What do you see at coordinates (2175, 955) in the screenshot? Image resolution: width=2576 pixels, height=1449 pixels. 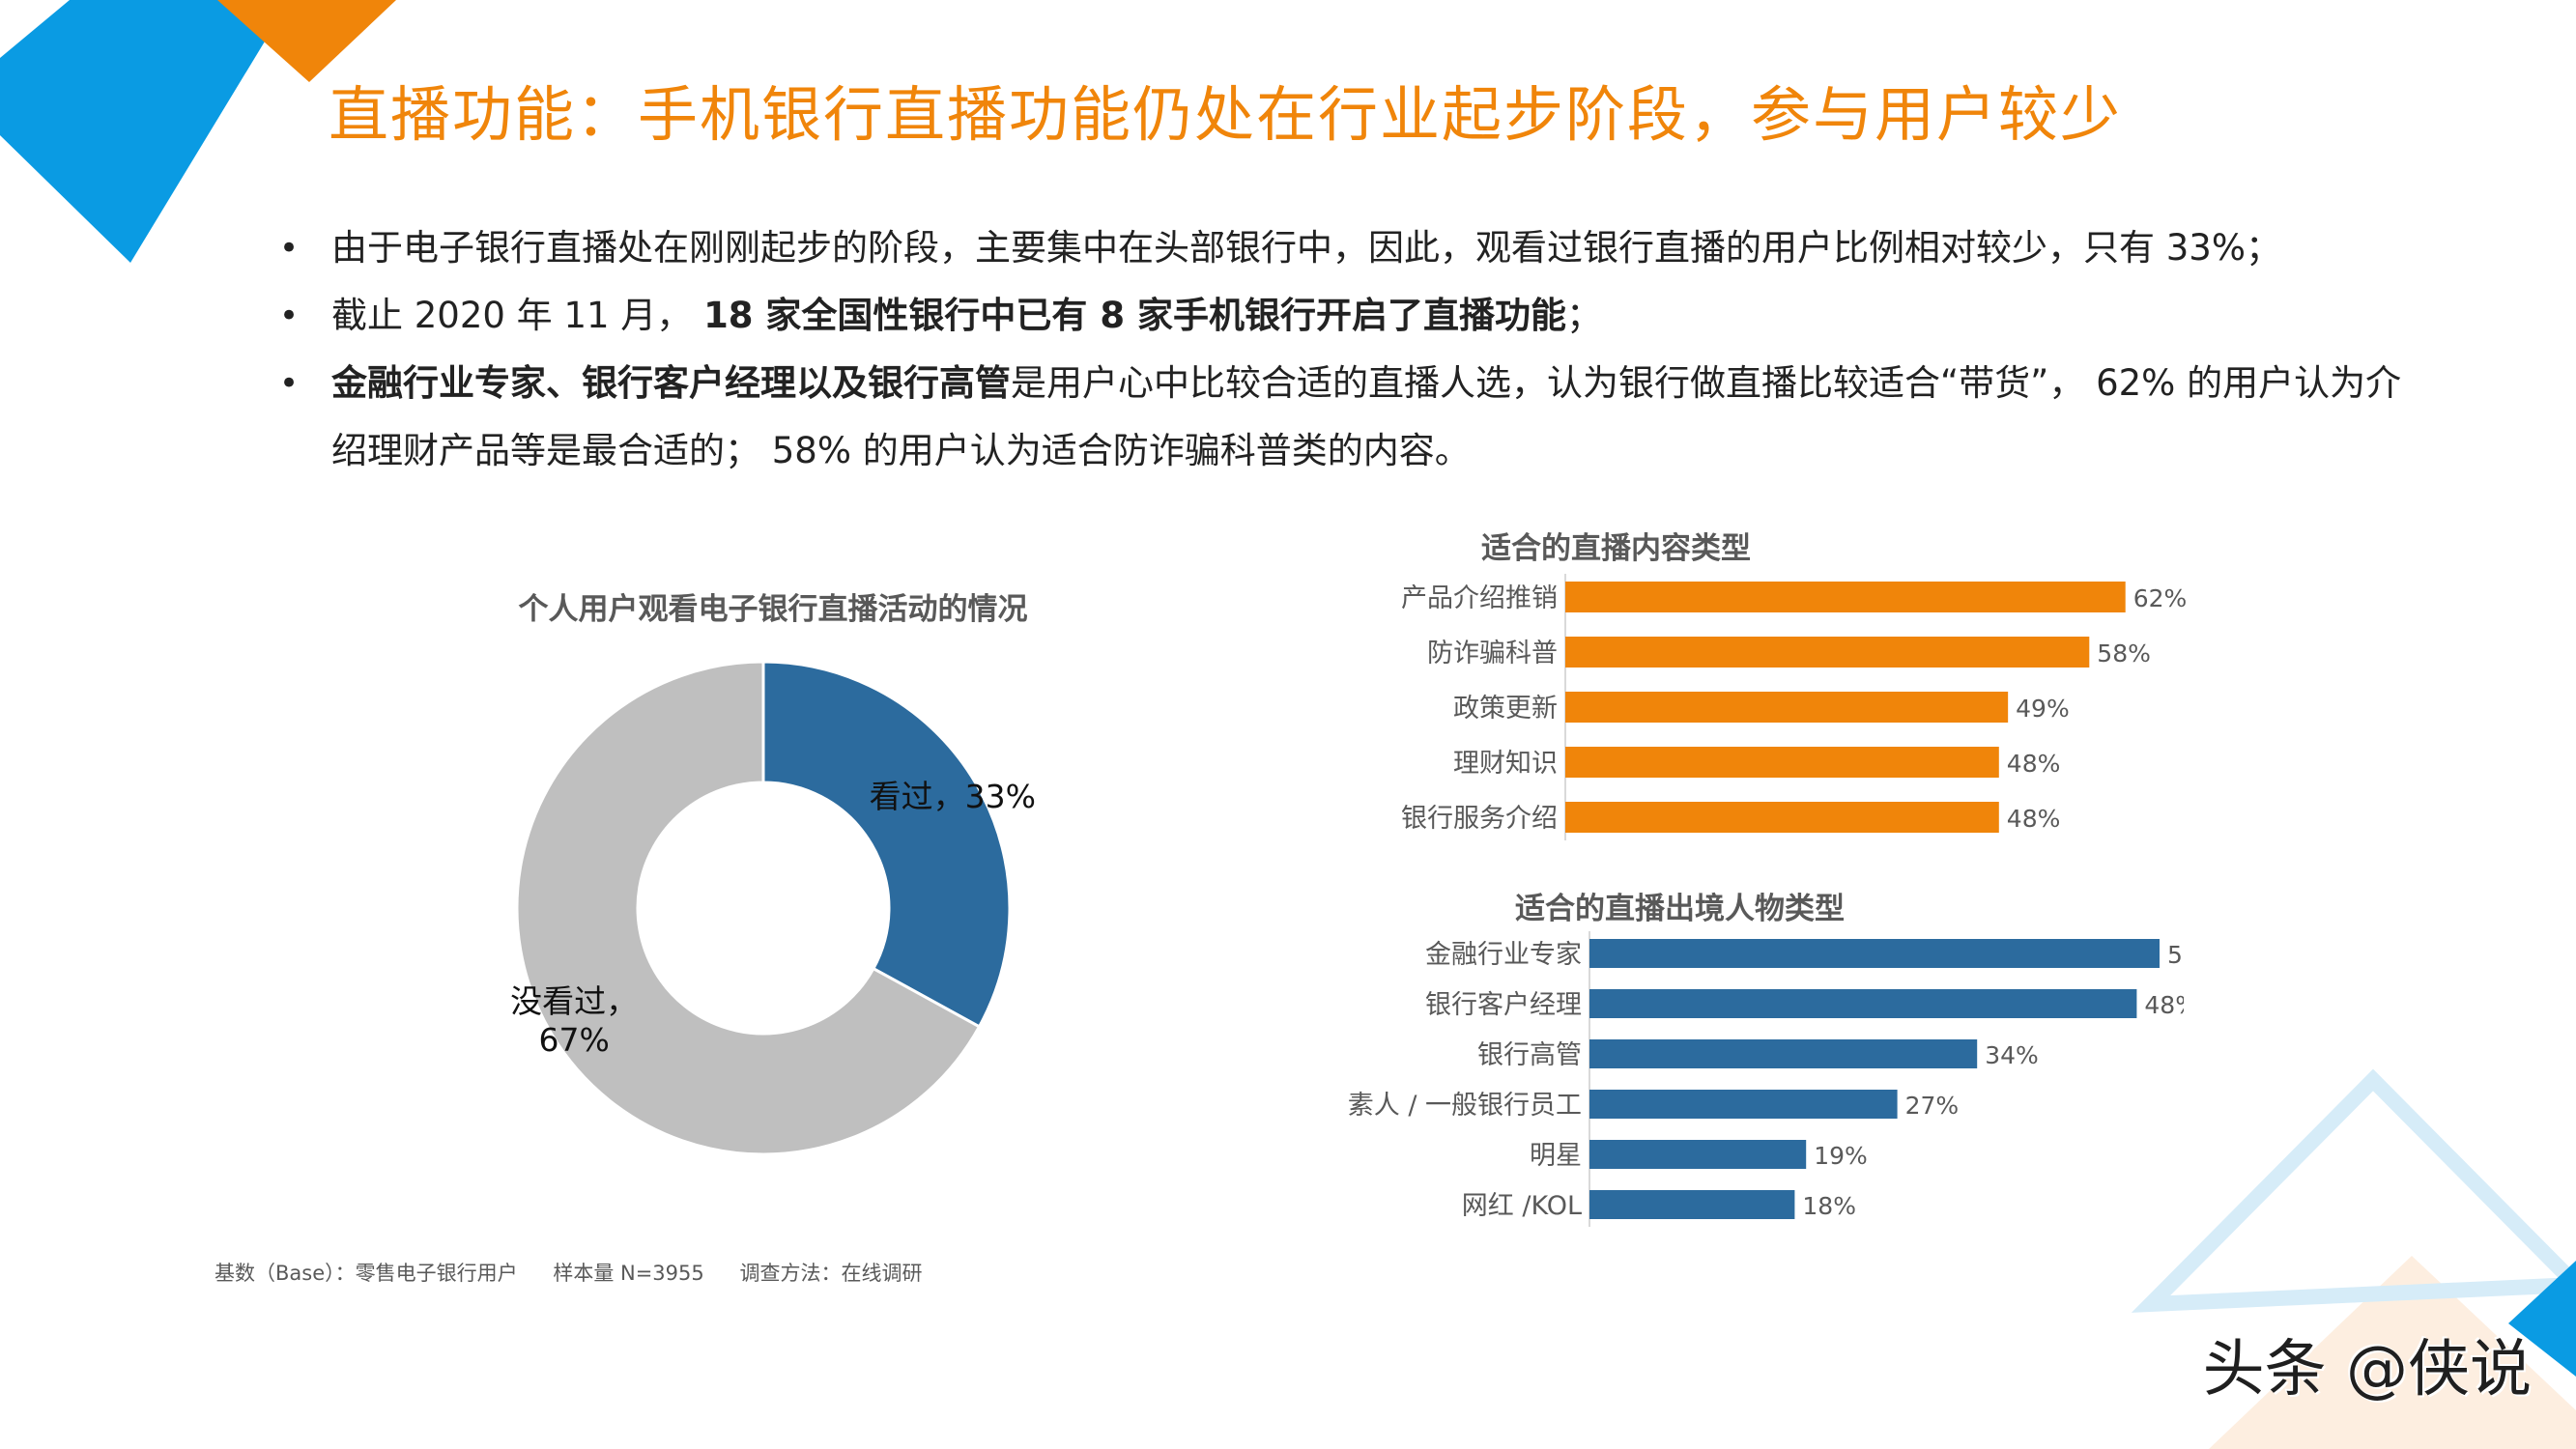 I see `value-label: 50%` at bounding box center [2175, 955].